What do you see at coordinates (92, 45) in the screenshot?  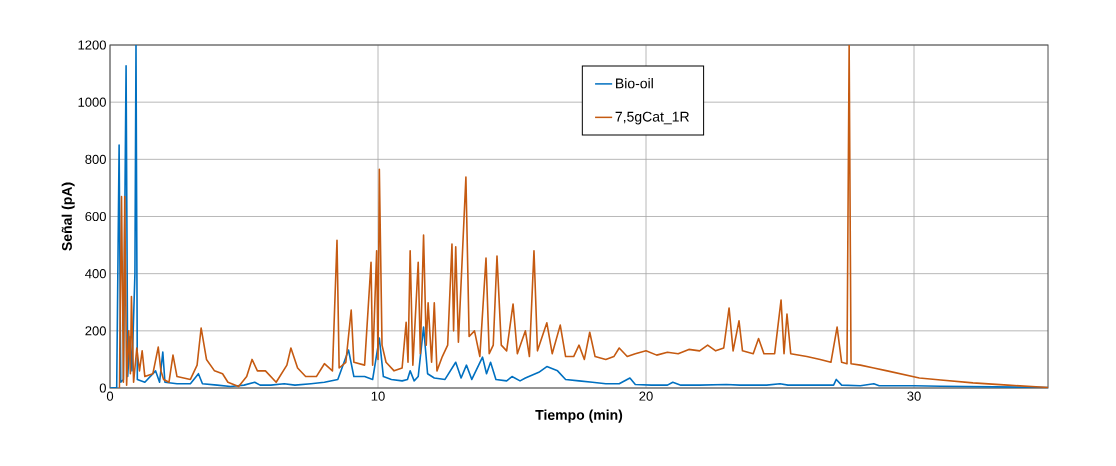 I see `y-tick-label: 1200` at bounding box center [92, 45].